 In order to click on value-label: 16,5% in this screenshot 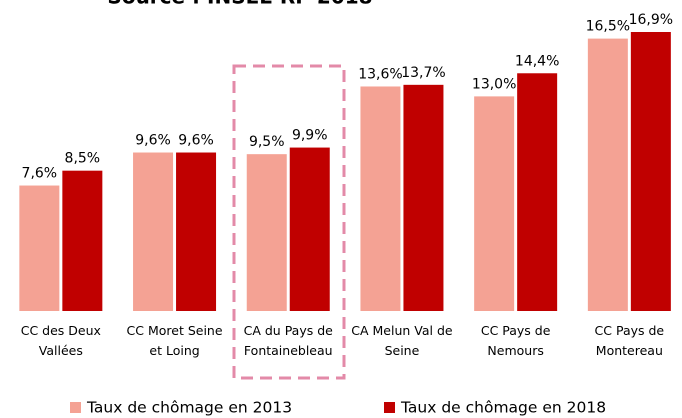, I will do `click(608, 27)`.